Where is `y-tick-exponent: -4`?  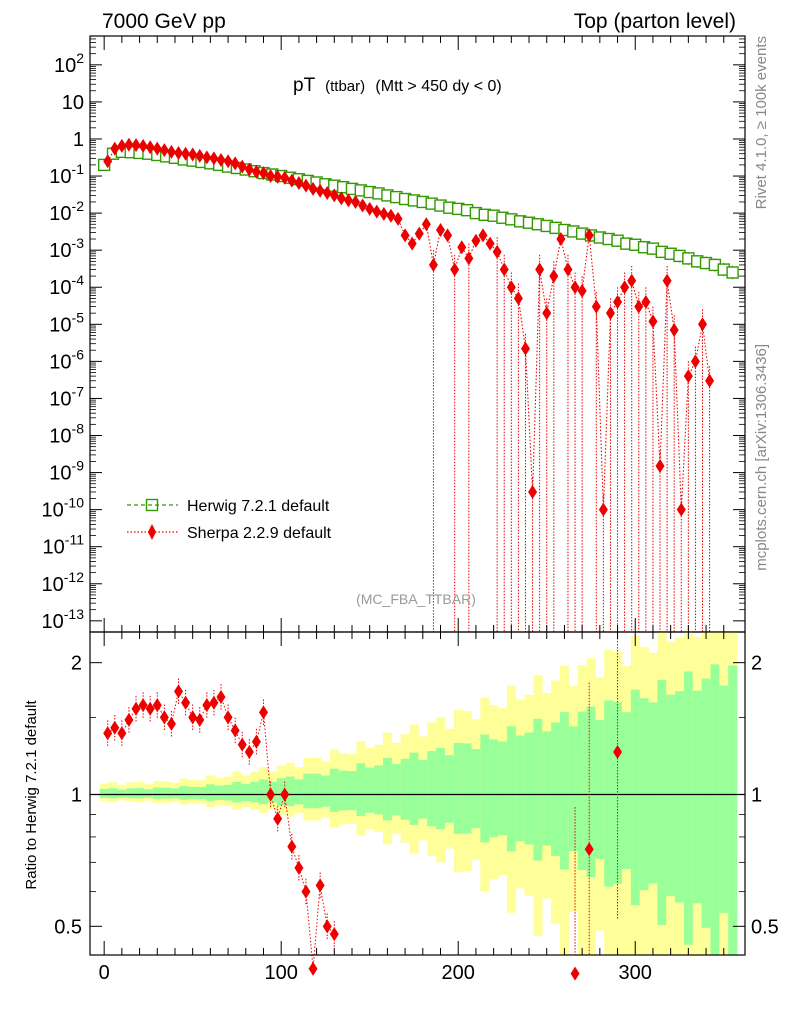 y-tick-exponent: -4 is located at coordinates (78, 280).